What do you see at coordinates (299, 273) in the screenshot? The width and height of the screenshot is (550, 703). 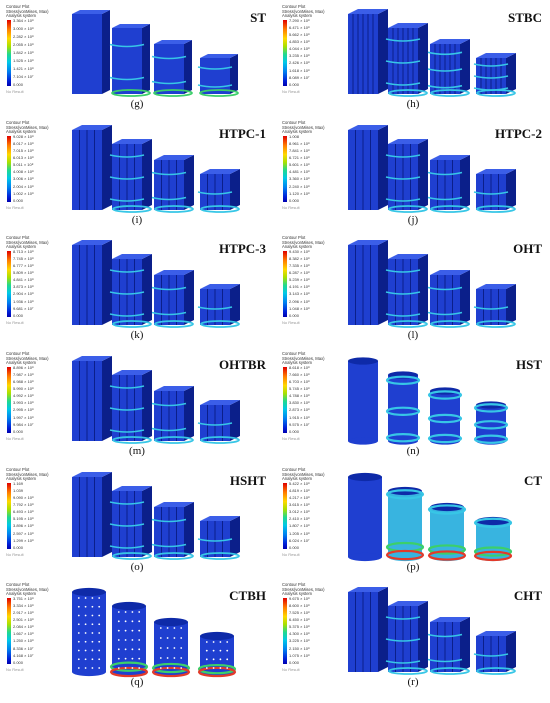 I see `legend-value: 6.287 × 10⁸` at bounding box center [299, 273].